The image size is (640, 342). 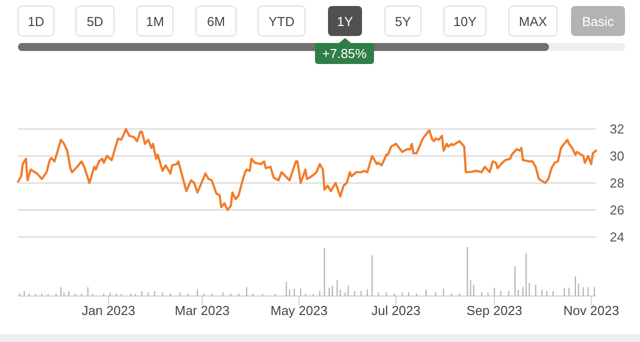 What do you see at coordinates (617, 183) in the screenshot?
I see `y-tick-label: 28` at bounding box center [617, 183].